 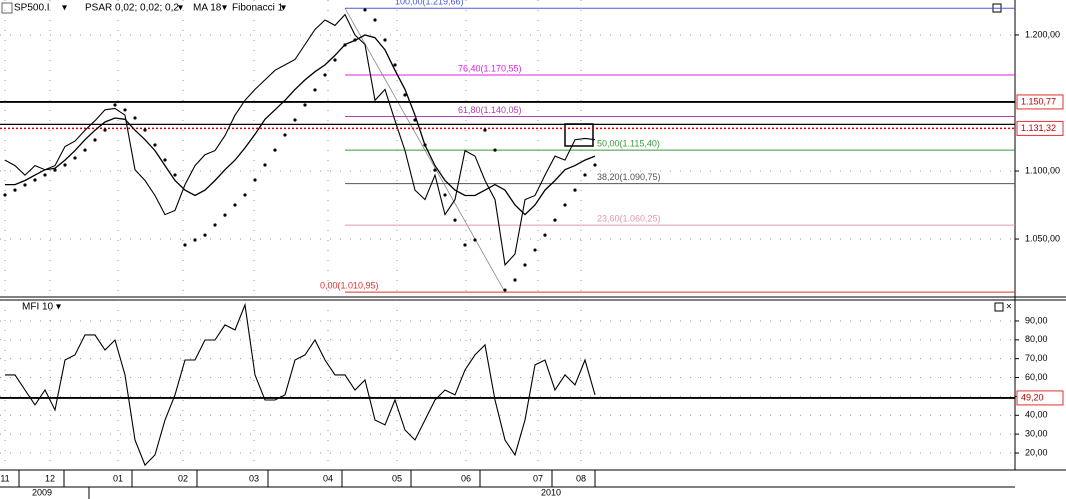 What do you see at coordinates (538, 478) in the screenshot?
I see `x-tick-label: 07` at bounding box center [538, 478].